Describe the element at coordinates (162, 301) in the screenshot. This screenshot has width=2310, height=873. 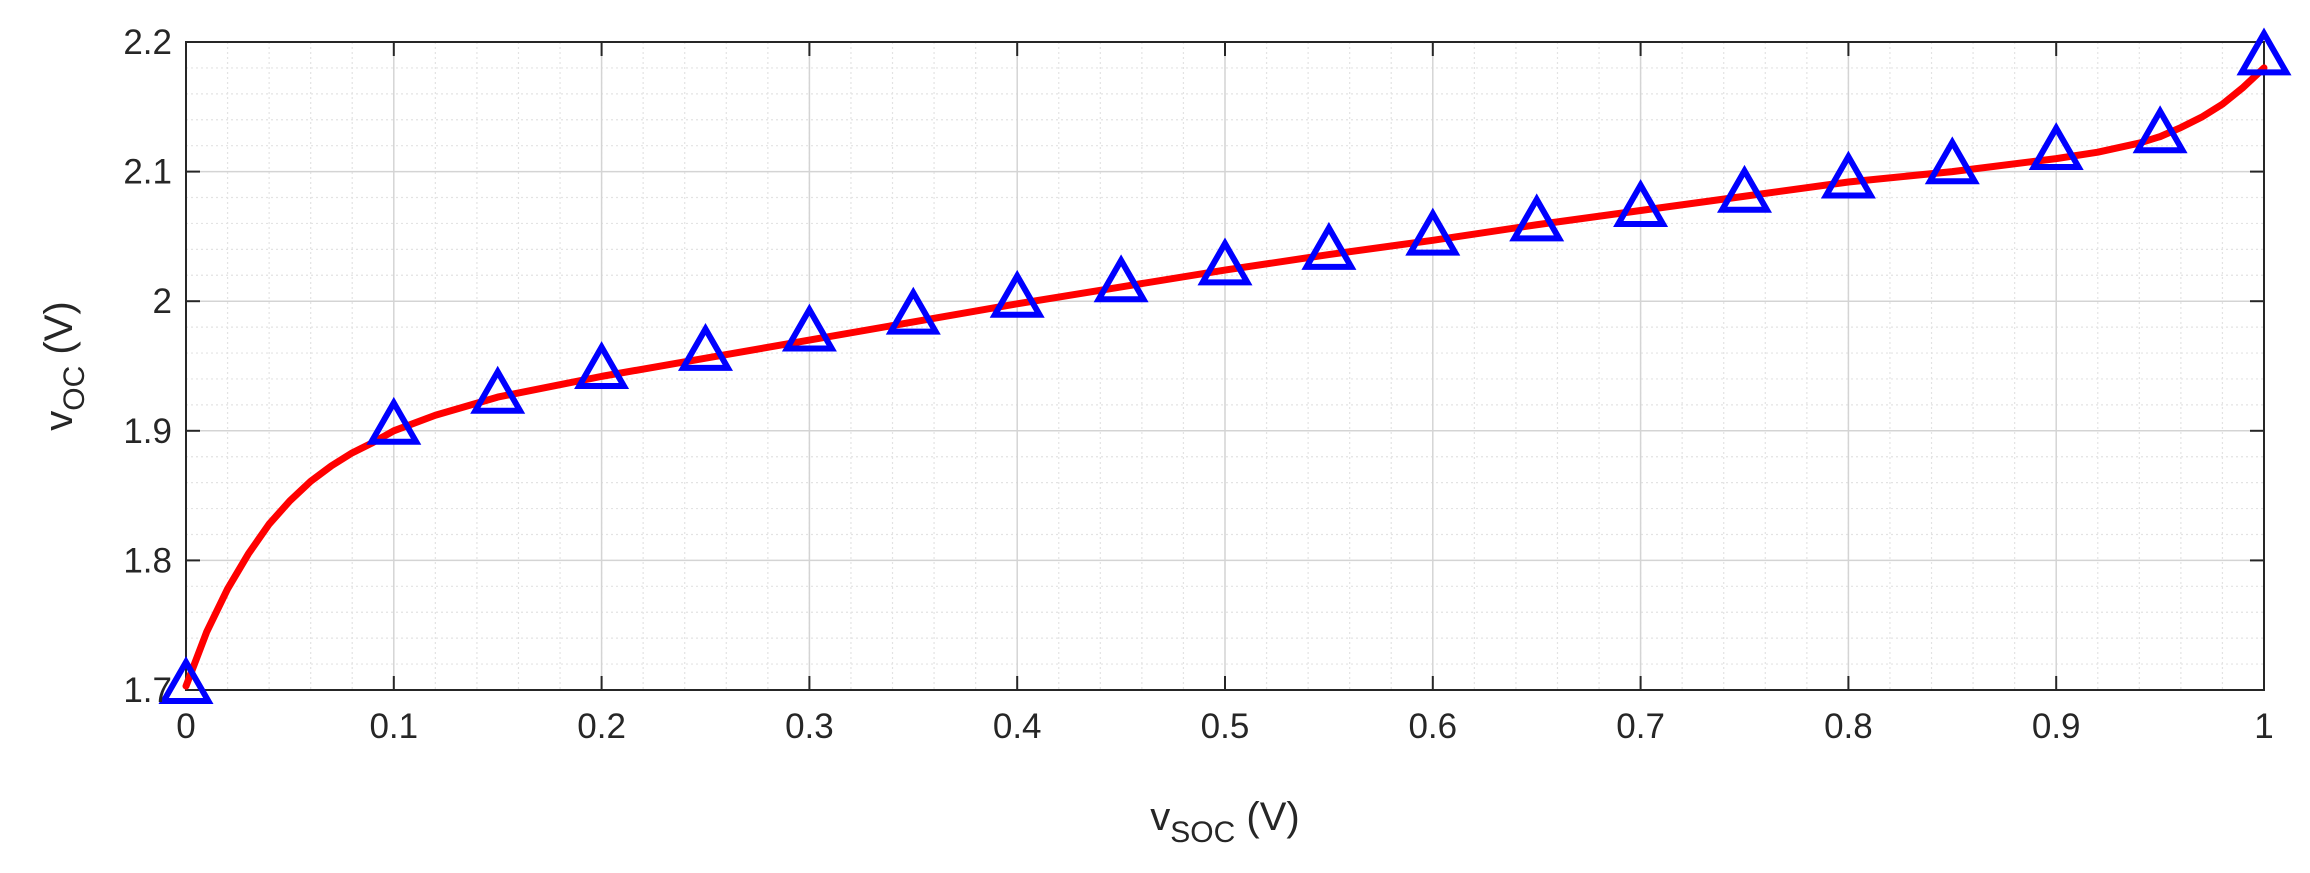
I see `y-tick-label: 2` at that location.